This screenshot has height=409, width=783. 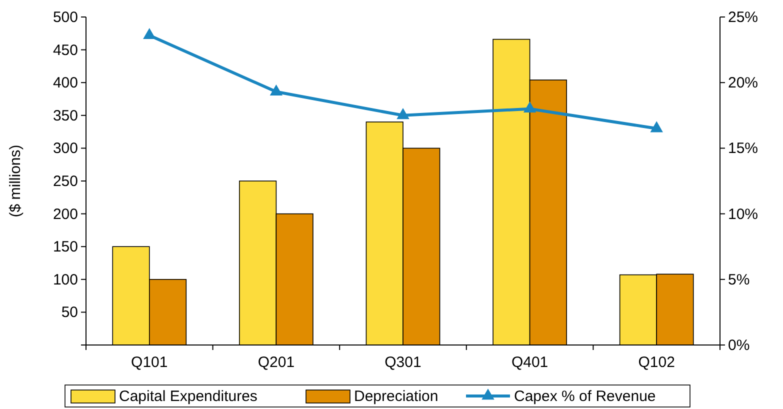 I want to click on y2-tick-label: 5%, so click(x=739, y=279).